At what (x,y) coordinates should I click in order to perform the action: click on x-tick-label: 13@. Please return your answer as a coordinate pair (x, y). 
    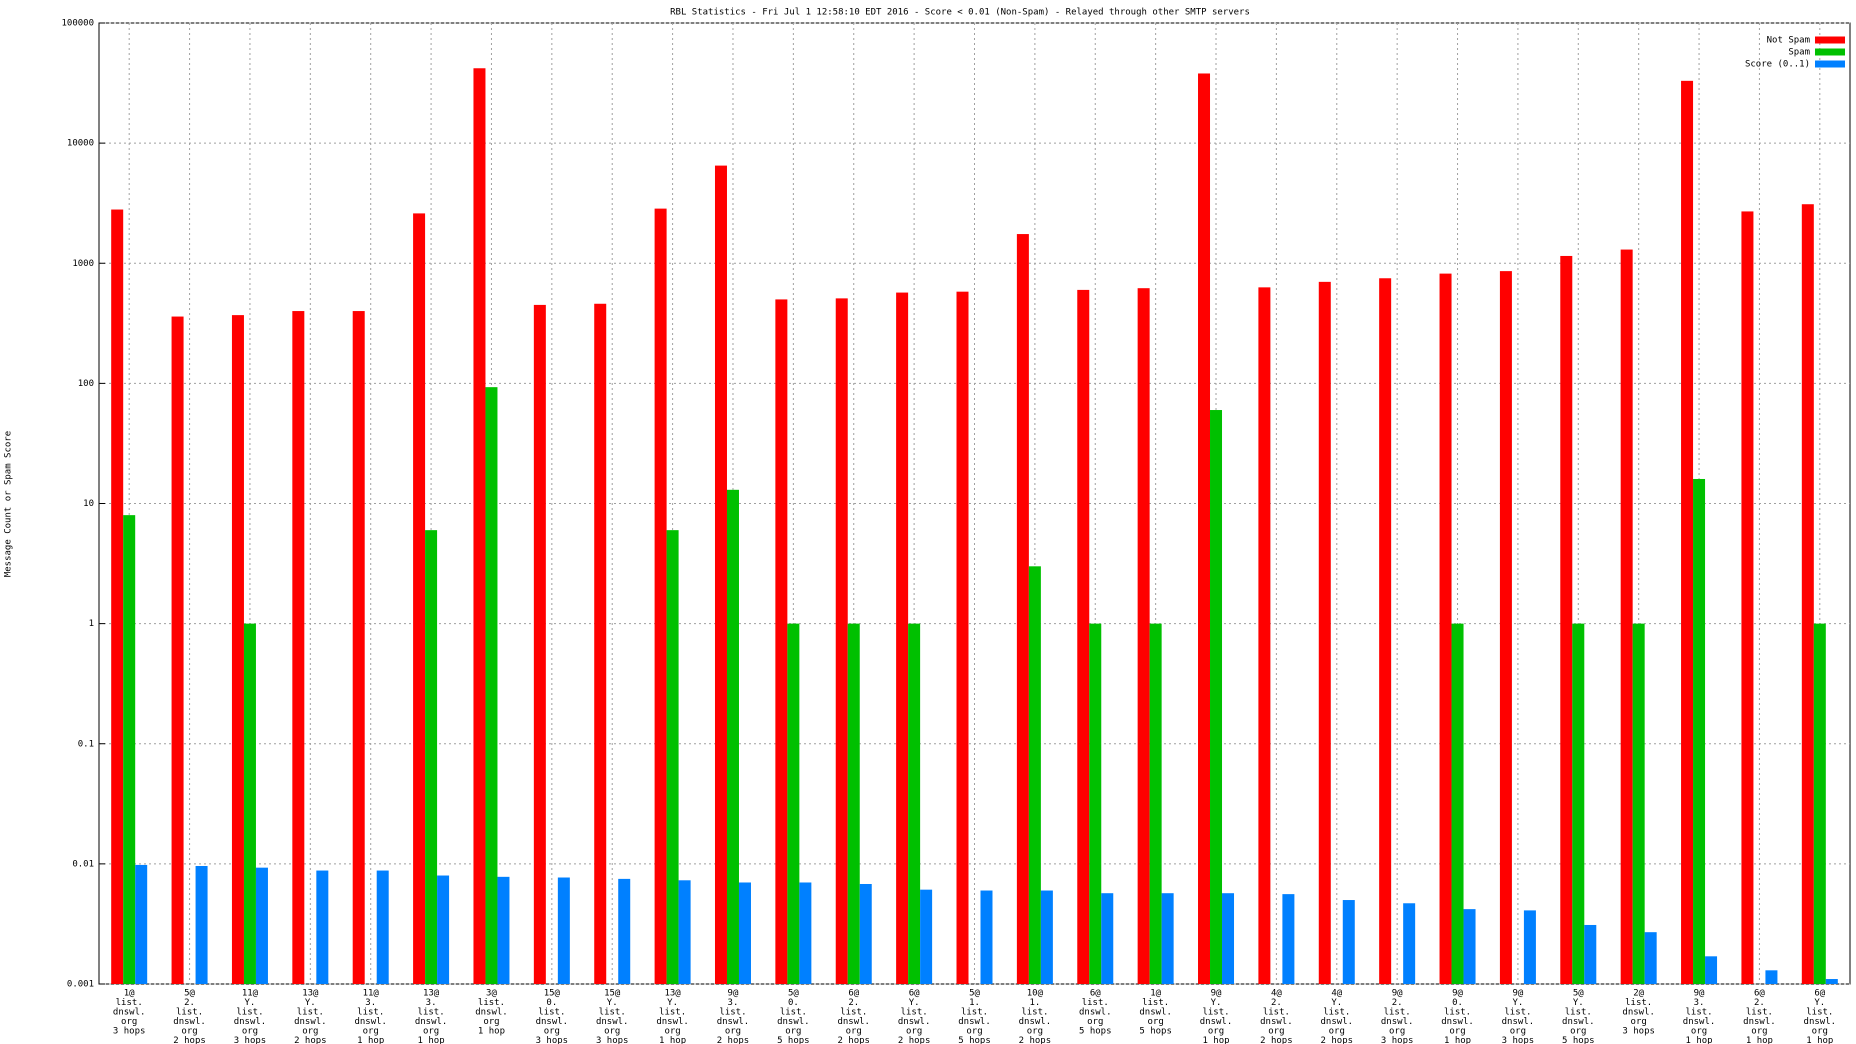
    Looking at the image, I should click on (672, 994).